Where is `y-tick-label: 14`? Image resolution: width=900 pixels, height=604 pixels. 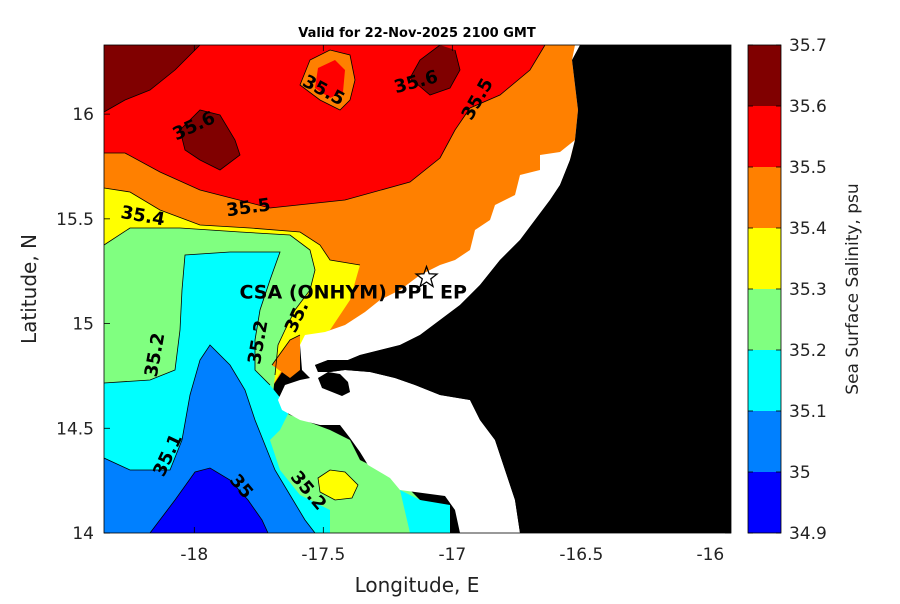 y-tick-label: 14 is located at coordinates (83, 534).